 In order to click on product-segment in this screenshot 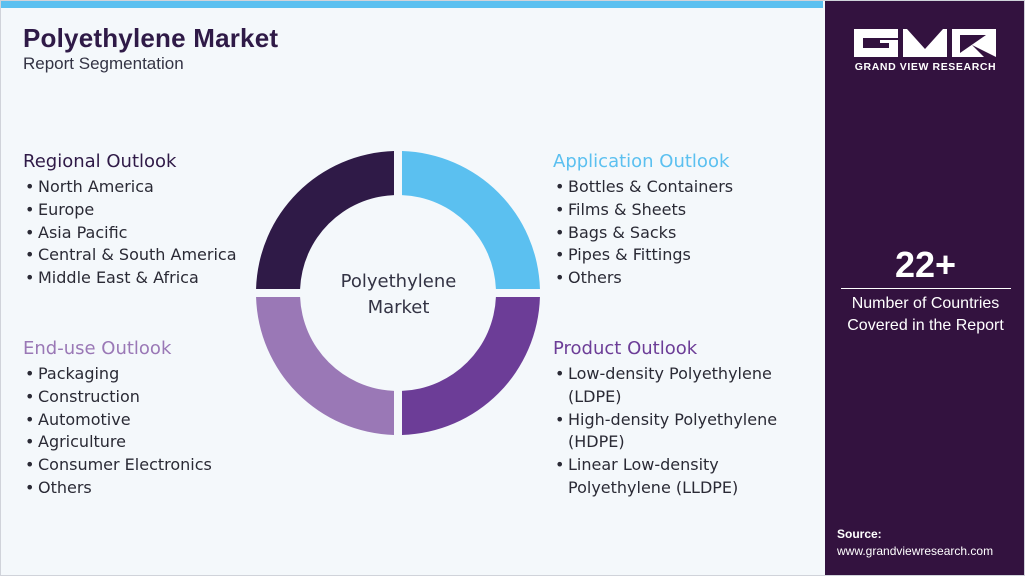, I will do `click(470, 365)`.